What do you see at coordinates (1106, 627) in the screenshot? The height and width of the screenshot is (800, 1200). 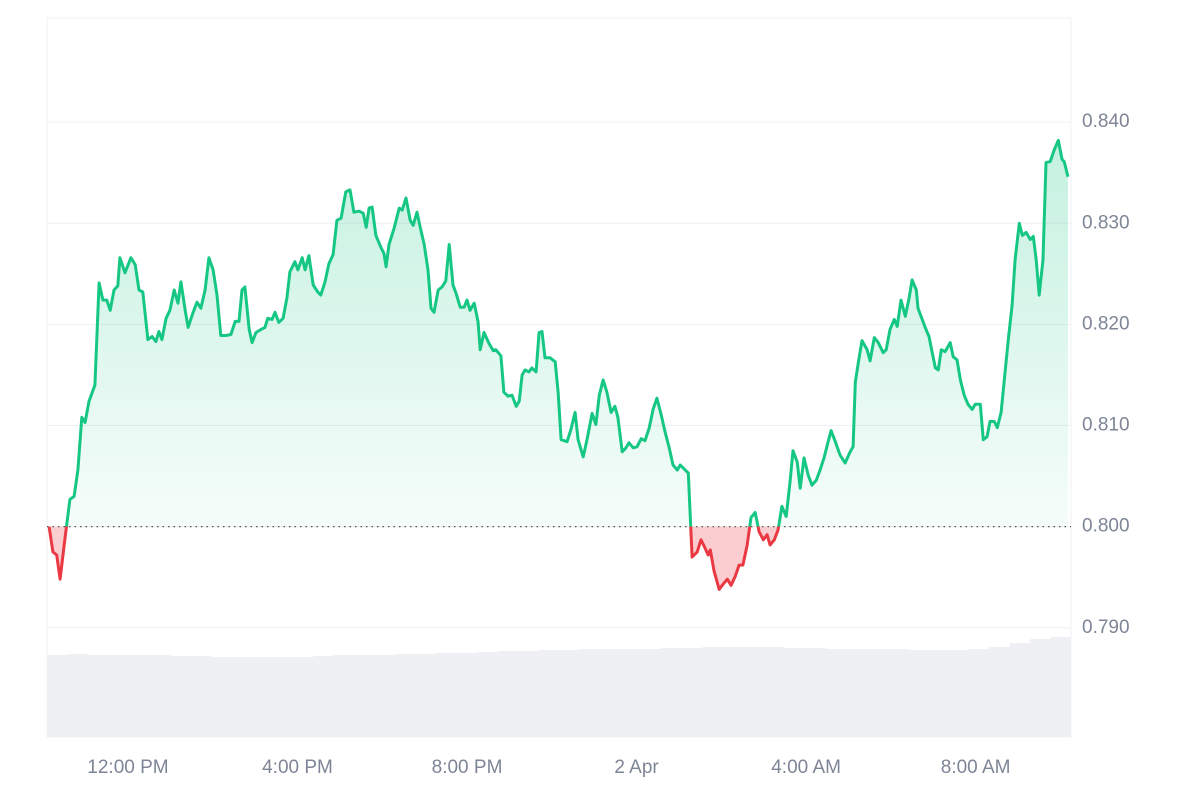 I see `y-tick-label: 0.790` at bounding box center [1106, 627].